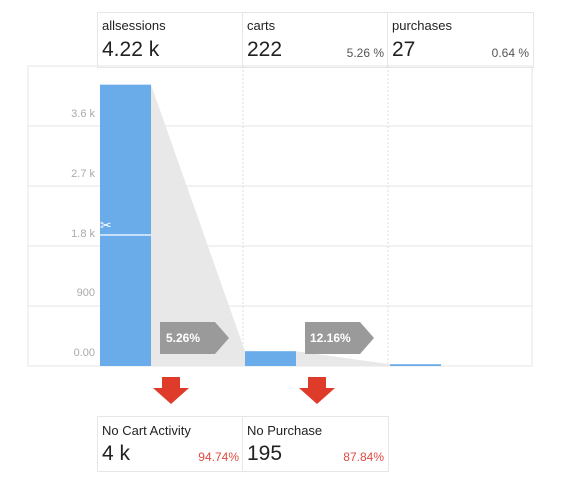  Describe the element at coordinates (83, 174) in the screenshot. I see `y-tick-label: 2.7 k` at that location.